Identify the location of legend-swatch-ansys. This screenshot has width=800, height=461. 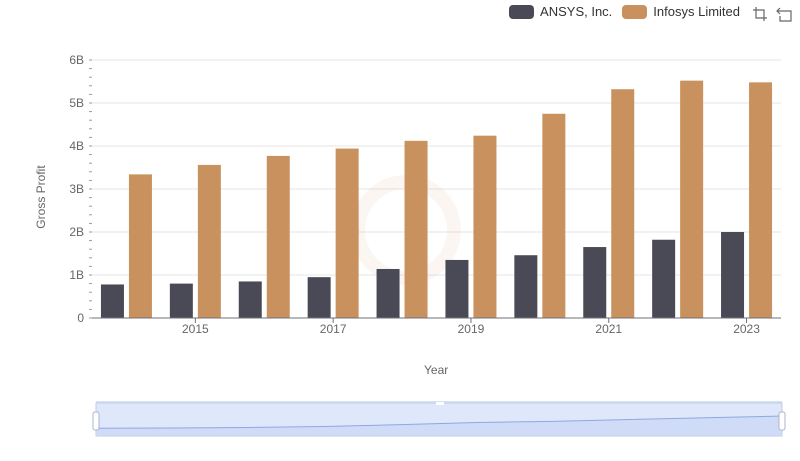
(522, 11).